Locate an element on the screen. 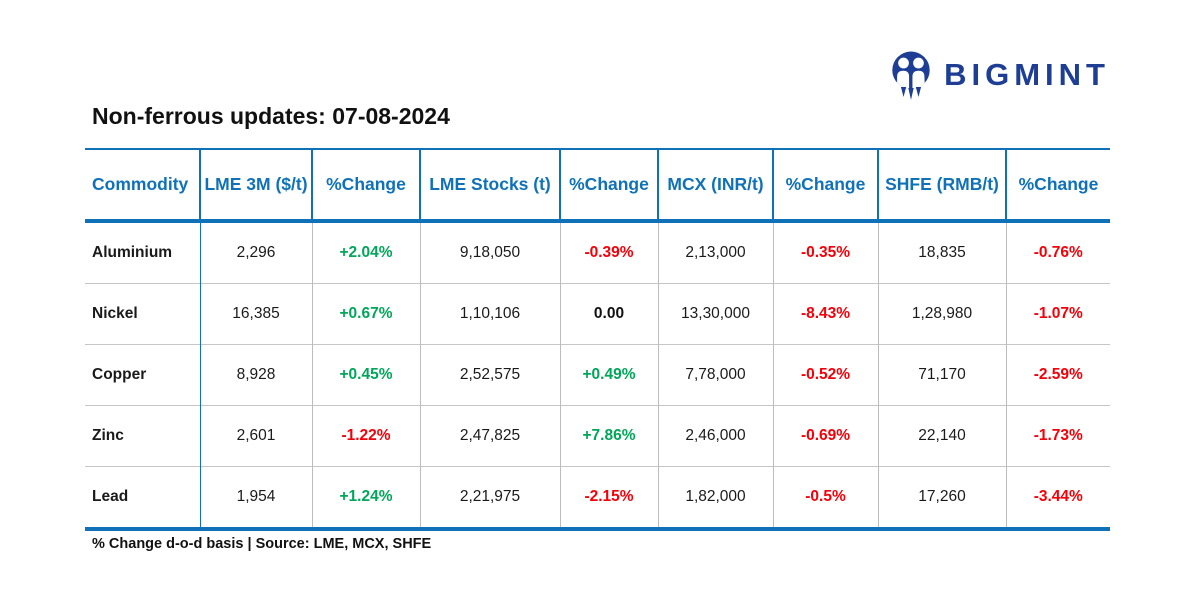  price-value: 2,601 is located at coordinates (255, 436).